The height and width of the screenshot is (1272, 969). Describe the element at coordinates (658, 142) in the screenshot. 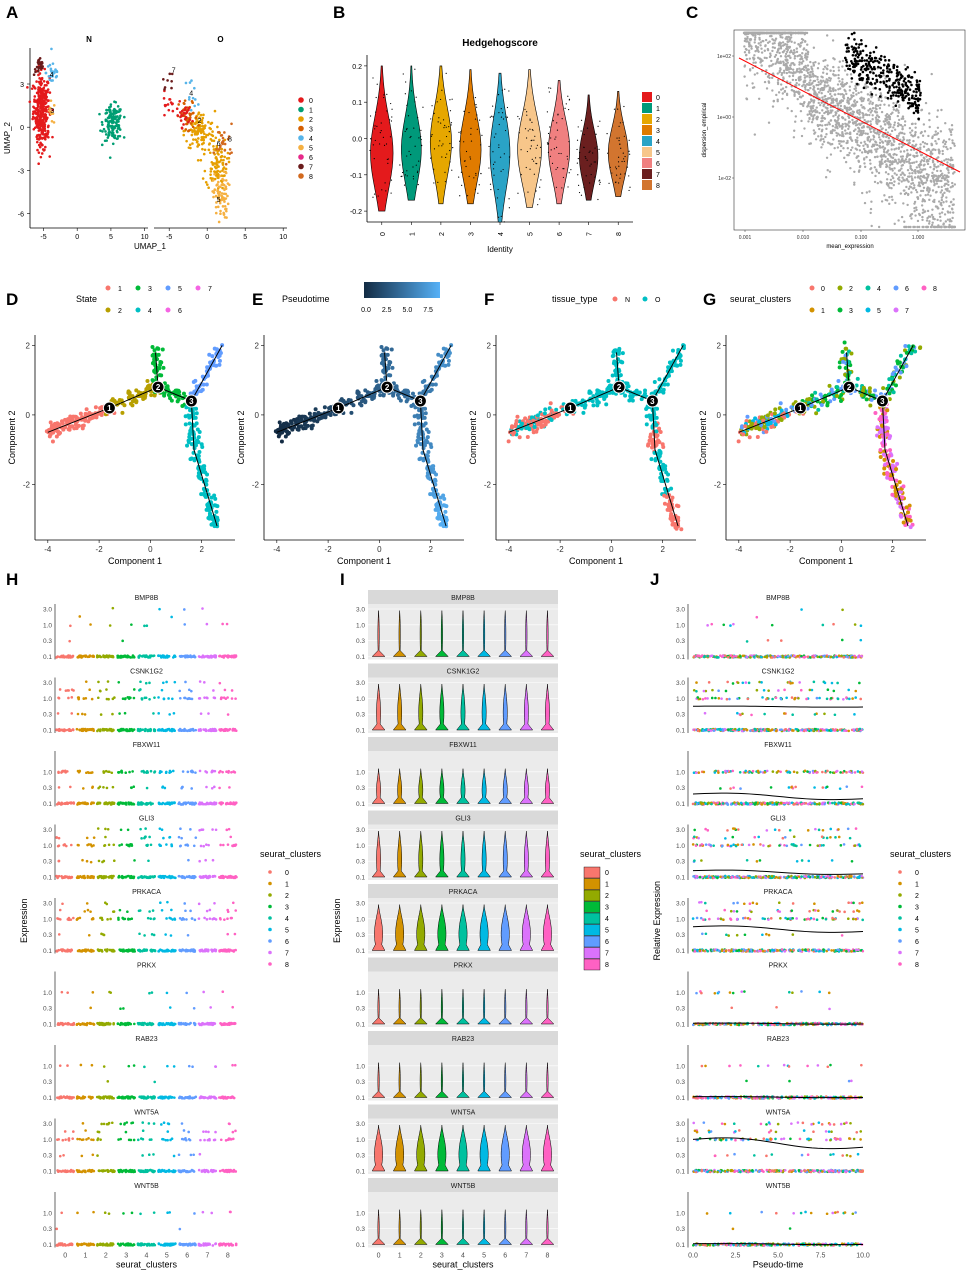

I see `legend-label: 4` at that location.